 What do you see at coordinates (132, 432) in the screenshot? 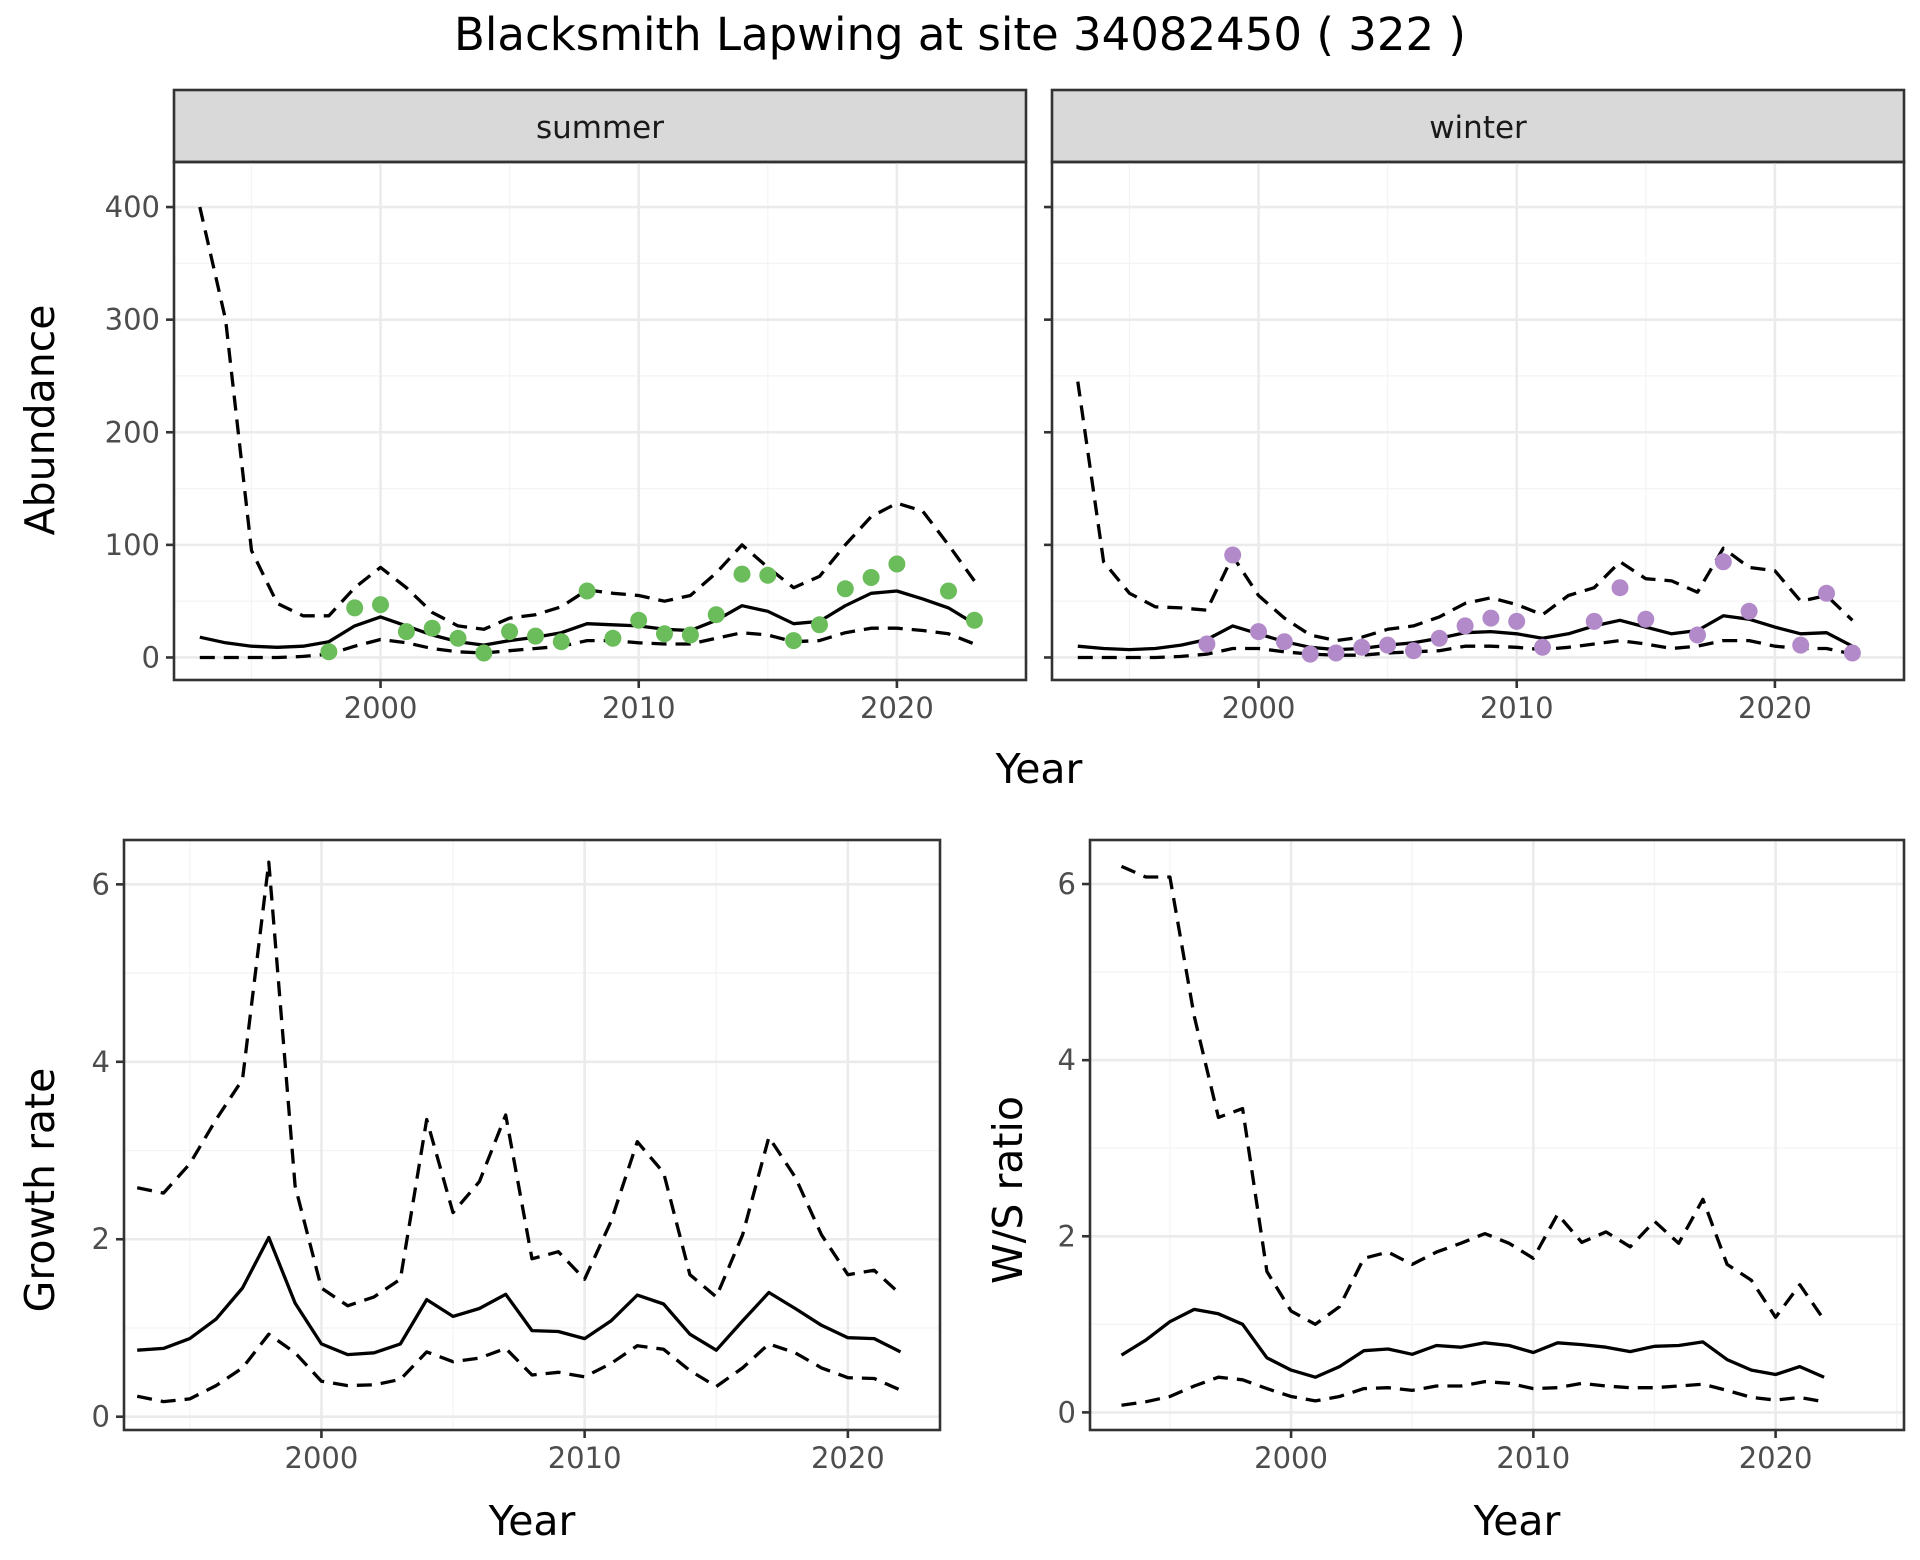
I see `y-tick-label: 200` at bounding box center [132, 432].